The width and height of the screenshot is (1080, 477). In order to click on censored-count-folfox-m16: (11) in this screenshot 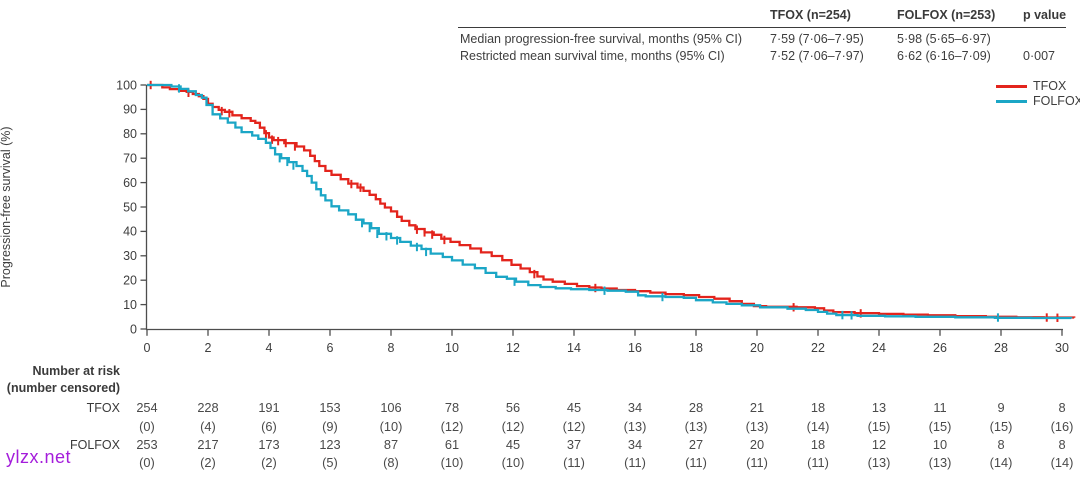, I will do `click(635, 462)`.